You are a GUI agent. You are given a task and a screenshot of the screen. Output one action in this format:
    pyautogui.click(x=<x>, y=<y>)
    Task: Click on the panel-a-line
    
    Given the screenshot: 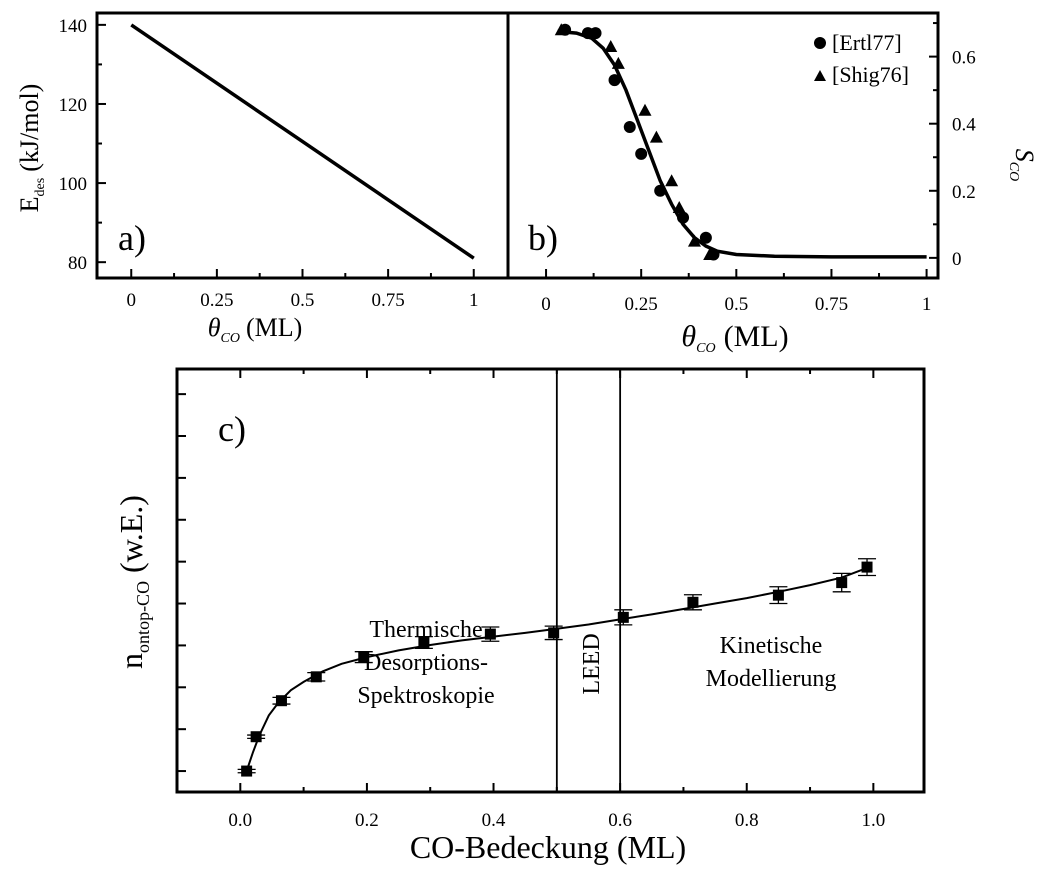 What is the action you would take?
    pyautogui.click(x=302, y=141)
    